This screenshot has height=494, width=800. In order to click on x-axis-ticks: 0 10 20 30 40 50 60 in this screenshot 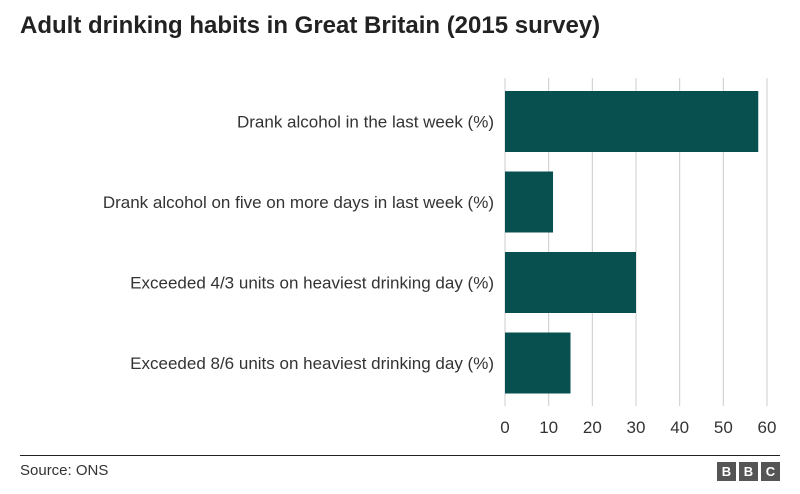, I will do `click(638, 427)`.